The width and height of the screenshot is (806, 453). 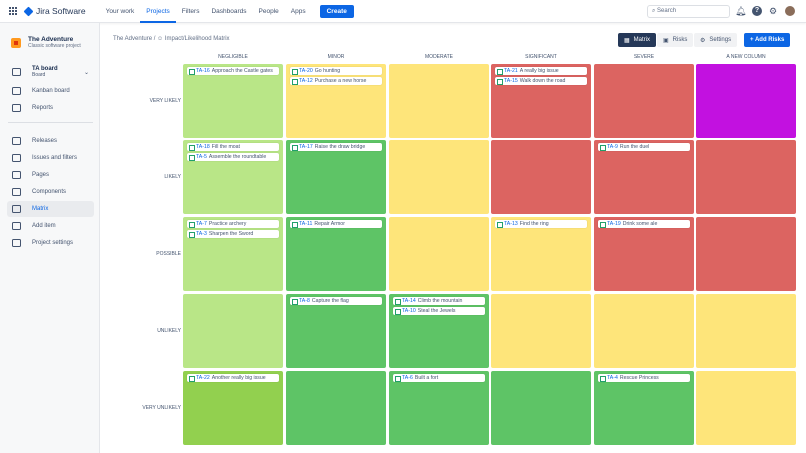 I want to click on issue-card: TA-17 Raise the draw bridge, so click(x=336, y=147).